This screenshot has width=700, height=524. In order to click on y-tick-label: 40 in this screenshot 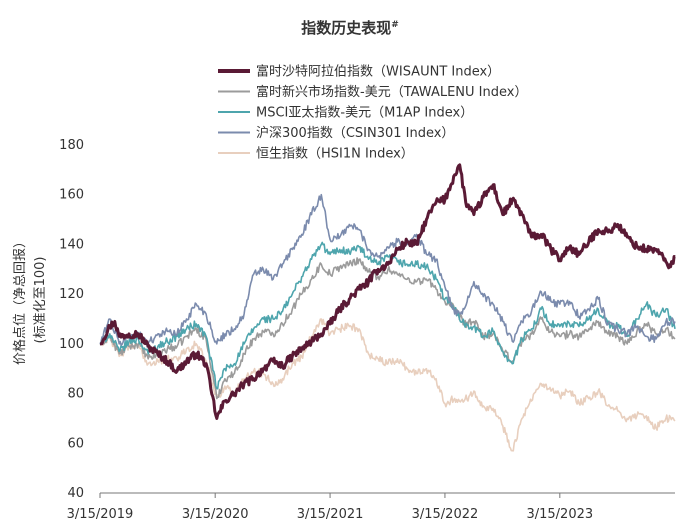, I will do `click(75, 493)`.